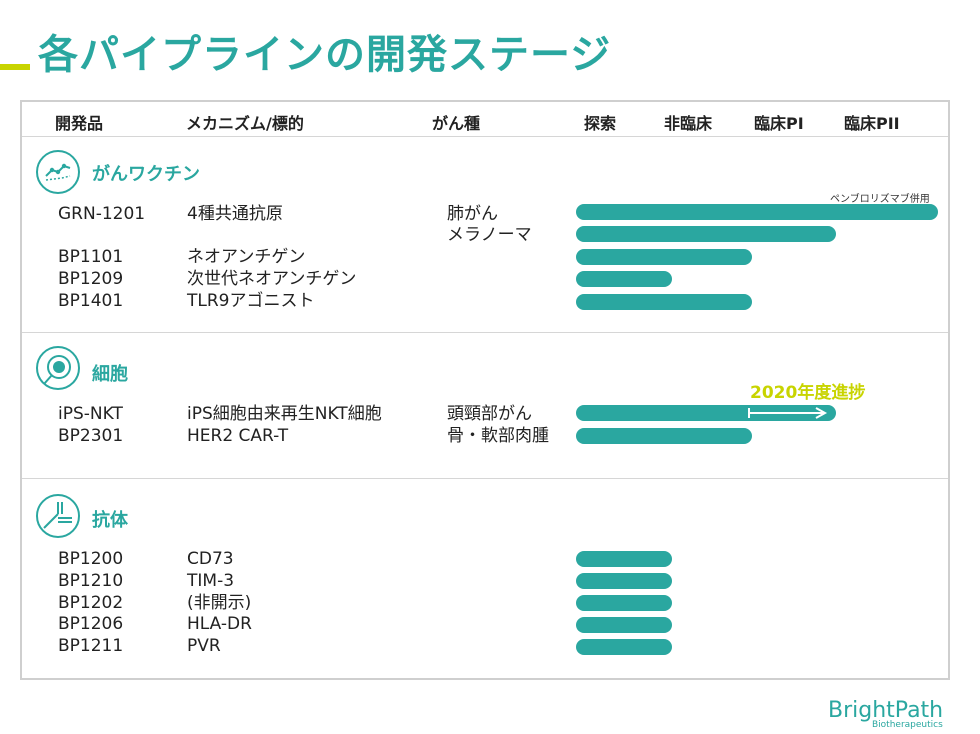  Describe the element at coordinates (91, 559) in the screenshot. I see `product-name: BP1200` at that location.